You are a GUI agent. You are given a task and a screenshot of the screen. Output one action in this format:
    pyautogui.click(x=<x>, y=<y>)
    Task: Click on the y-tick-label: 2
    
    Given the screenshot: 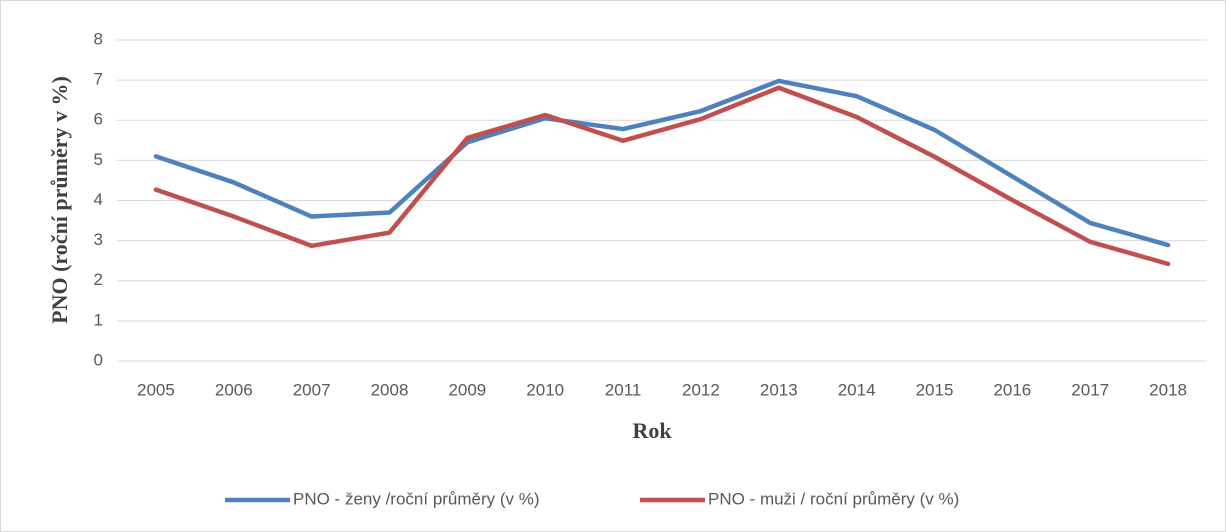 What is the action you would take?
    pyautogui.click(x=98, y=279)
    